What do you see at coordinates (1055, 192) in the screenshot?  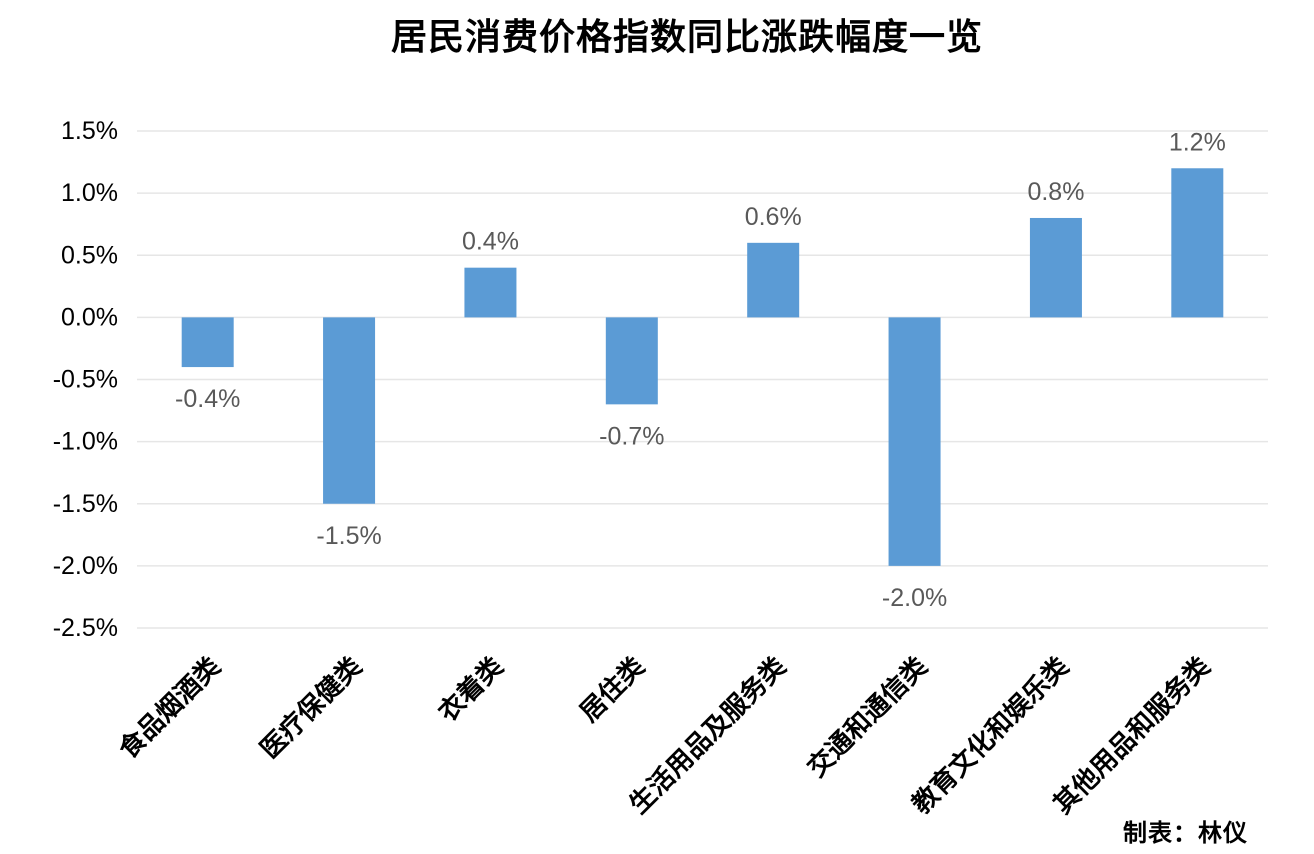 I see `data-label: 0.8%` at bounding box center [1055, 192].